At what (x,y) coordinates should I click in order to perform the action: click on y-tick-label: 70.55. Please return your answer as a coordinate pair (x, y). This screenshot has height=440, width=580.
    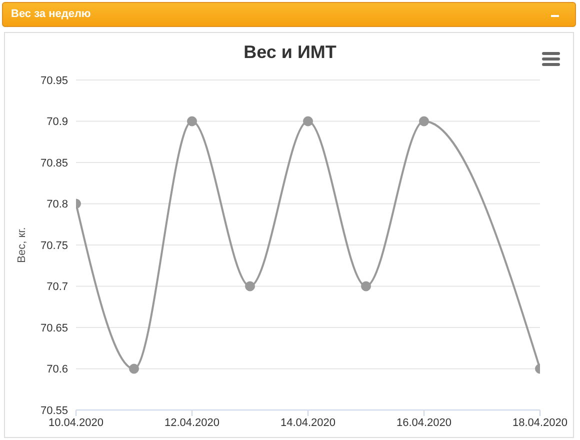
    Looking at the image, I should click on (54, 410).